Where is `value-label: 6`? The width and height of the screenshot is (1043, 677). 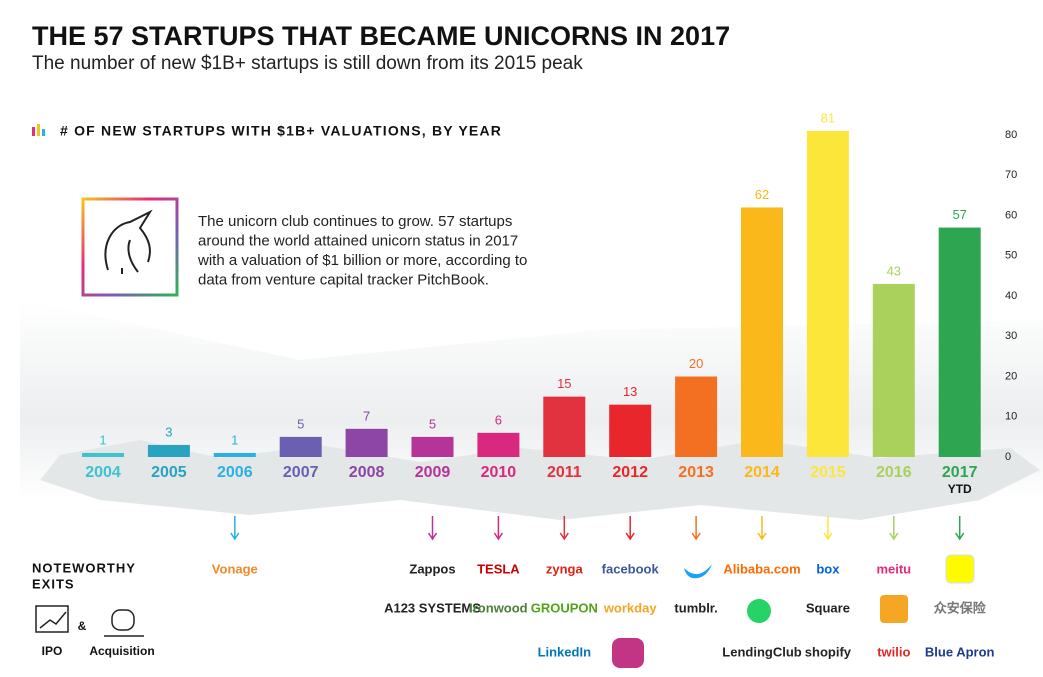 value-label: 6 is located at coordinates (498, 419).